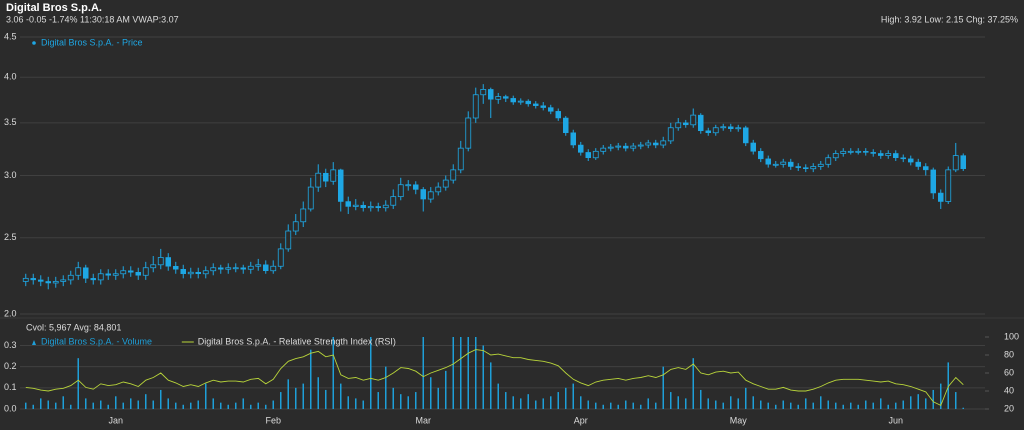  I want to click on legend-label: Digital Bros S.p.A. - Price, so click(92, 42).